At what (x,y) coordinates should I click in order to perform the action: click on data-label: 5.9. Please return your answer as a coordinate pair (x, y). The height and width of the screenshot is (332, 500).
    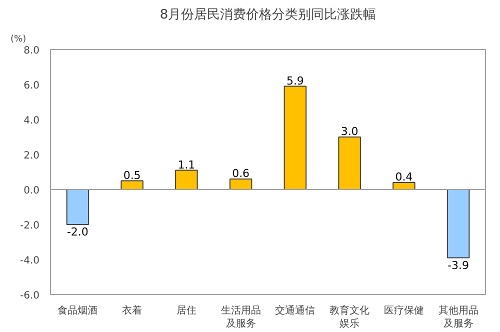
    Looking at the image, I should click on (295, 81).